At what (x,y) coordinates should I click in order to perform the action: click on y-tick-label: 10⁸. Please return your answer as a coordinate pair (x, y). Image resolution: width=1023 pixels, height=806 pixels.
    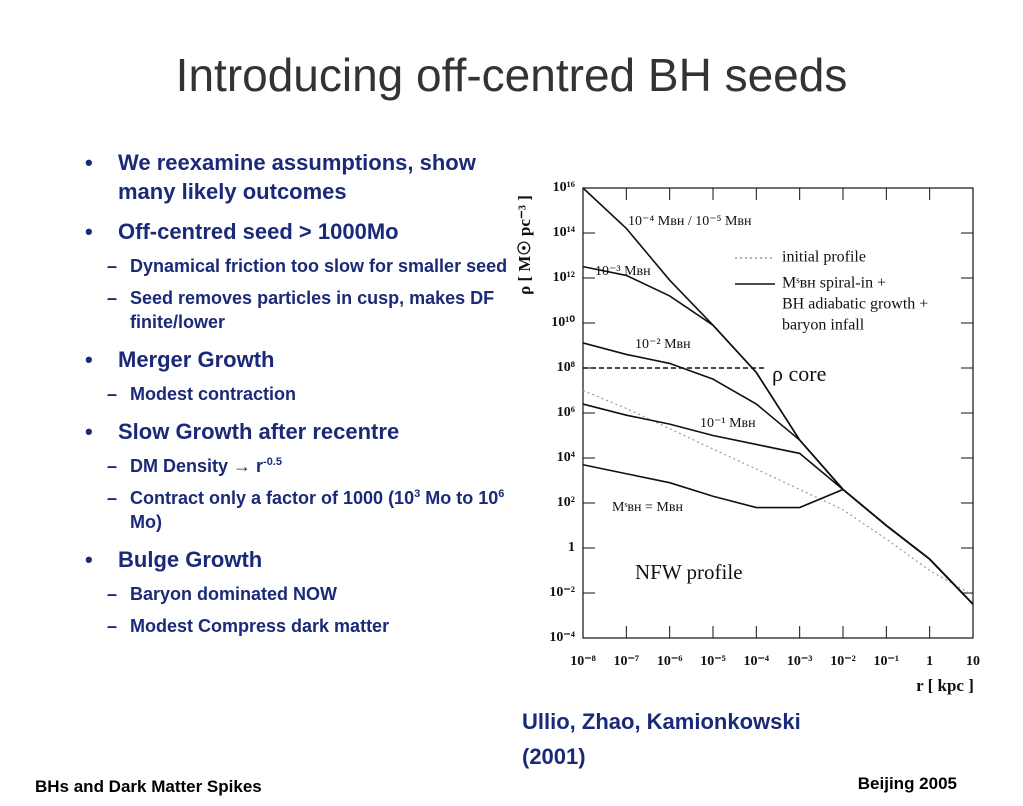
    Looking at the image, I should click on (566, 367).